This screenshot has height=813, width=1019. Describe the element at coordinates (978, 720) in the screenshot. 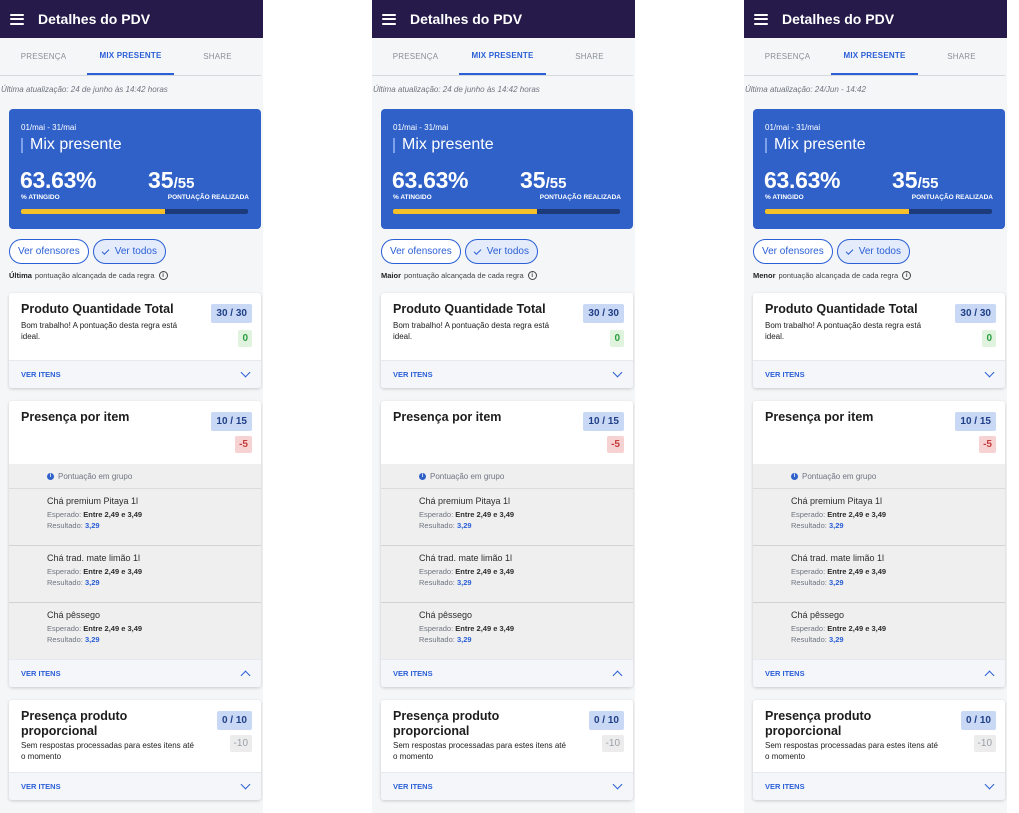

I see `score-badge: 0 / 10` at that location.